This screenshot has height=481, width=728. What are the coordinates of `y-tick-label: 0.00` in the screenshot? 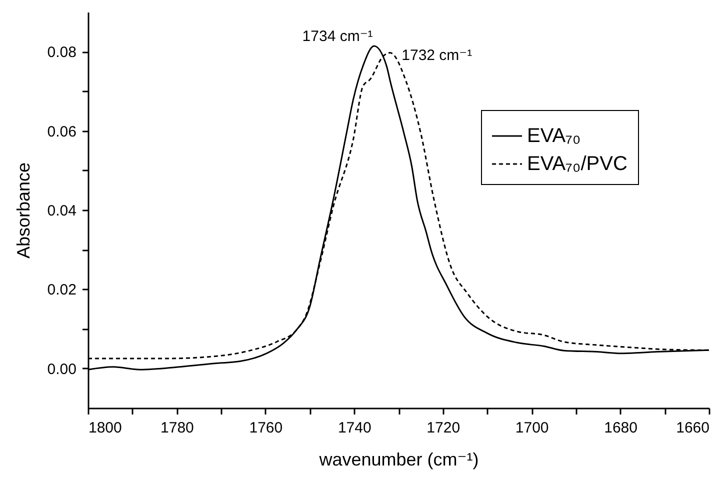 It's located at (61, 369).